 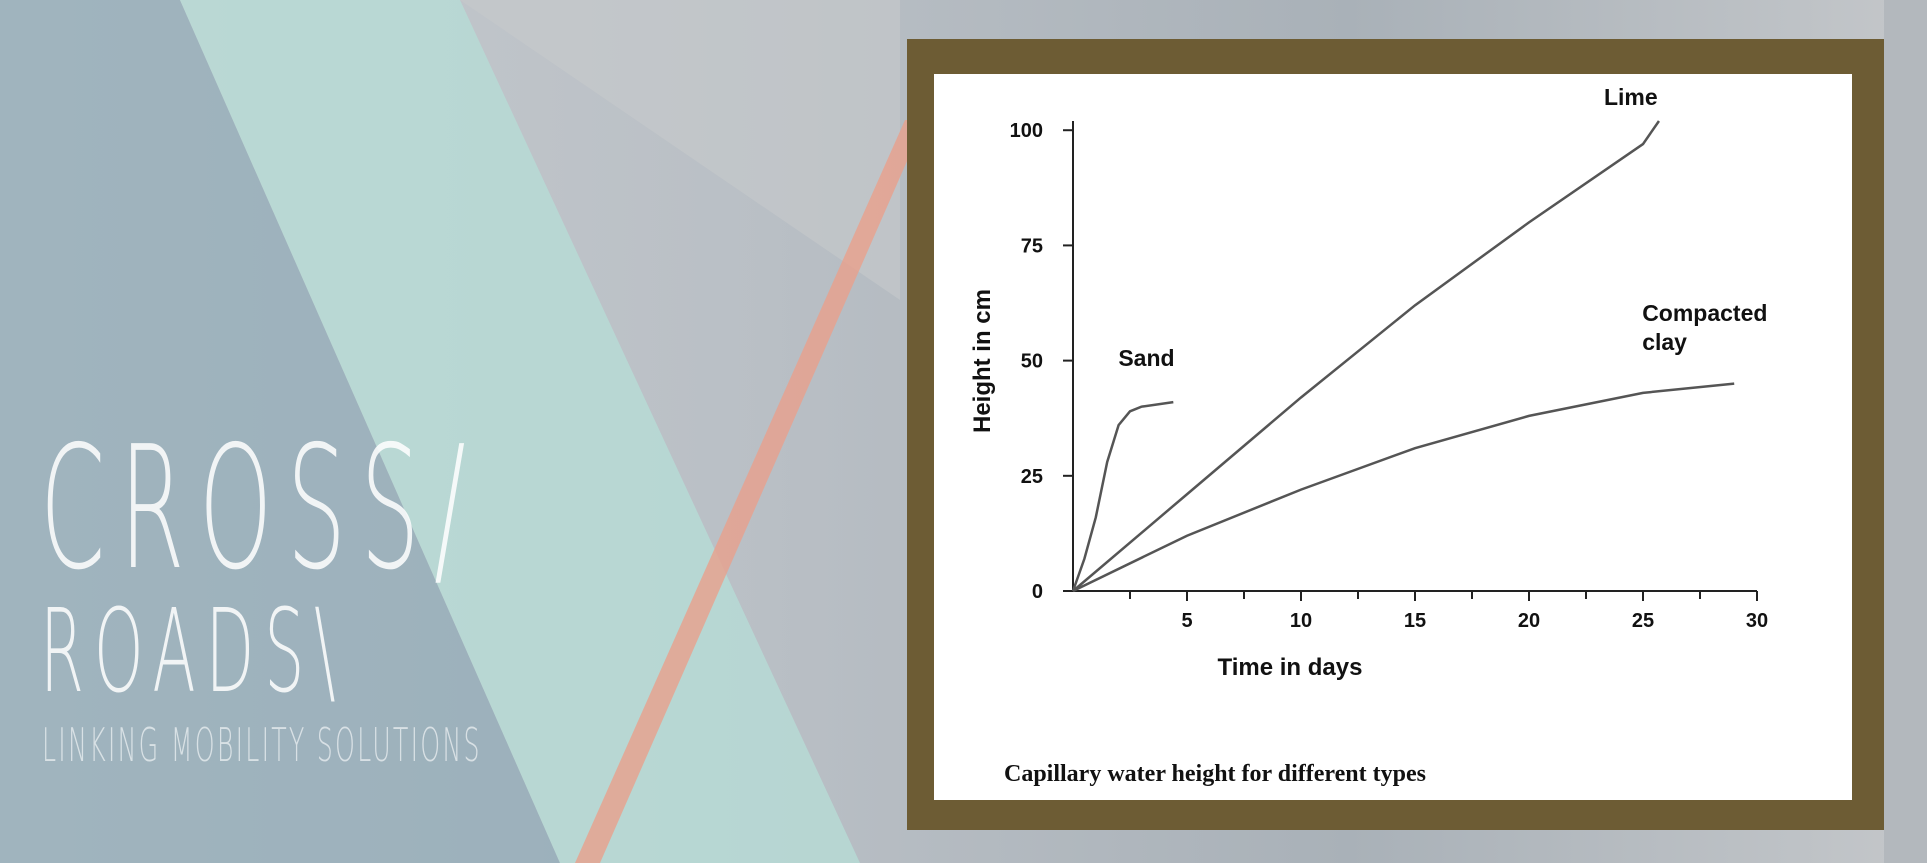 What do you see at coordinates (1037, 592) in the screenshot?
I see `y-tick-label: 0` at bounding box center [1037, 592].